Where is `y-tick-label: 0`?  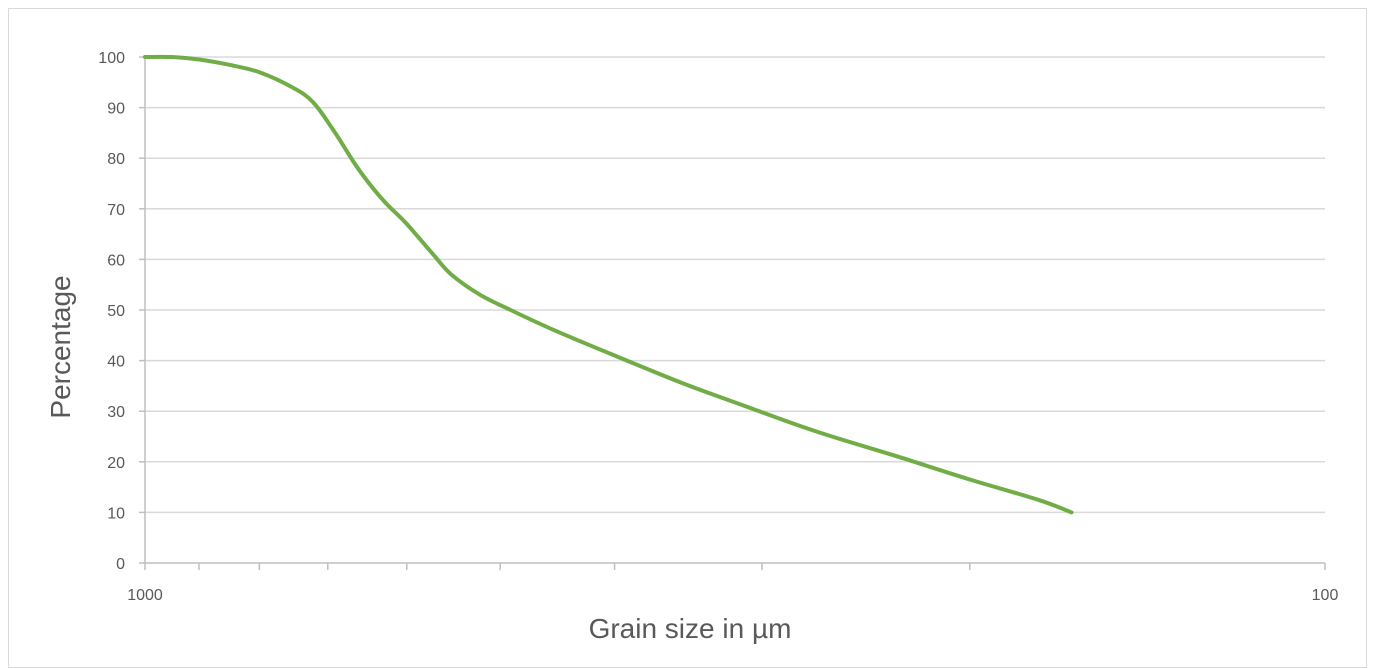
y-tick-label: 0 is located at coordinates (120, 564).